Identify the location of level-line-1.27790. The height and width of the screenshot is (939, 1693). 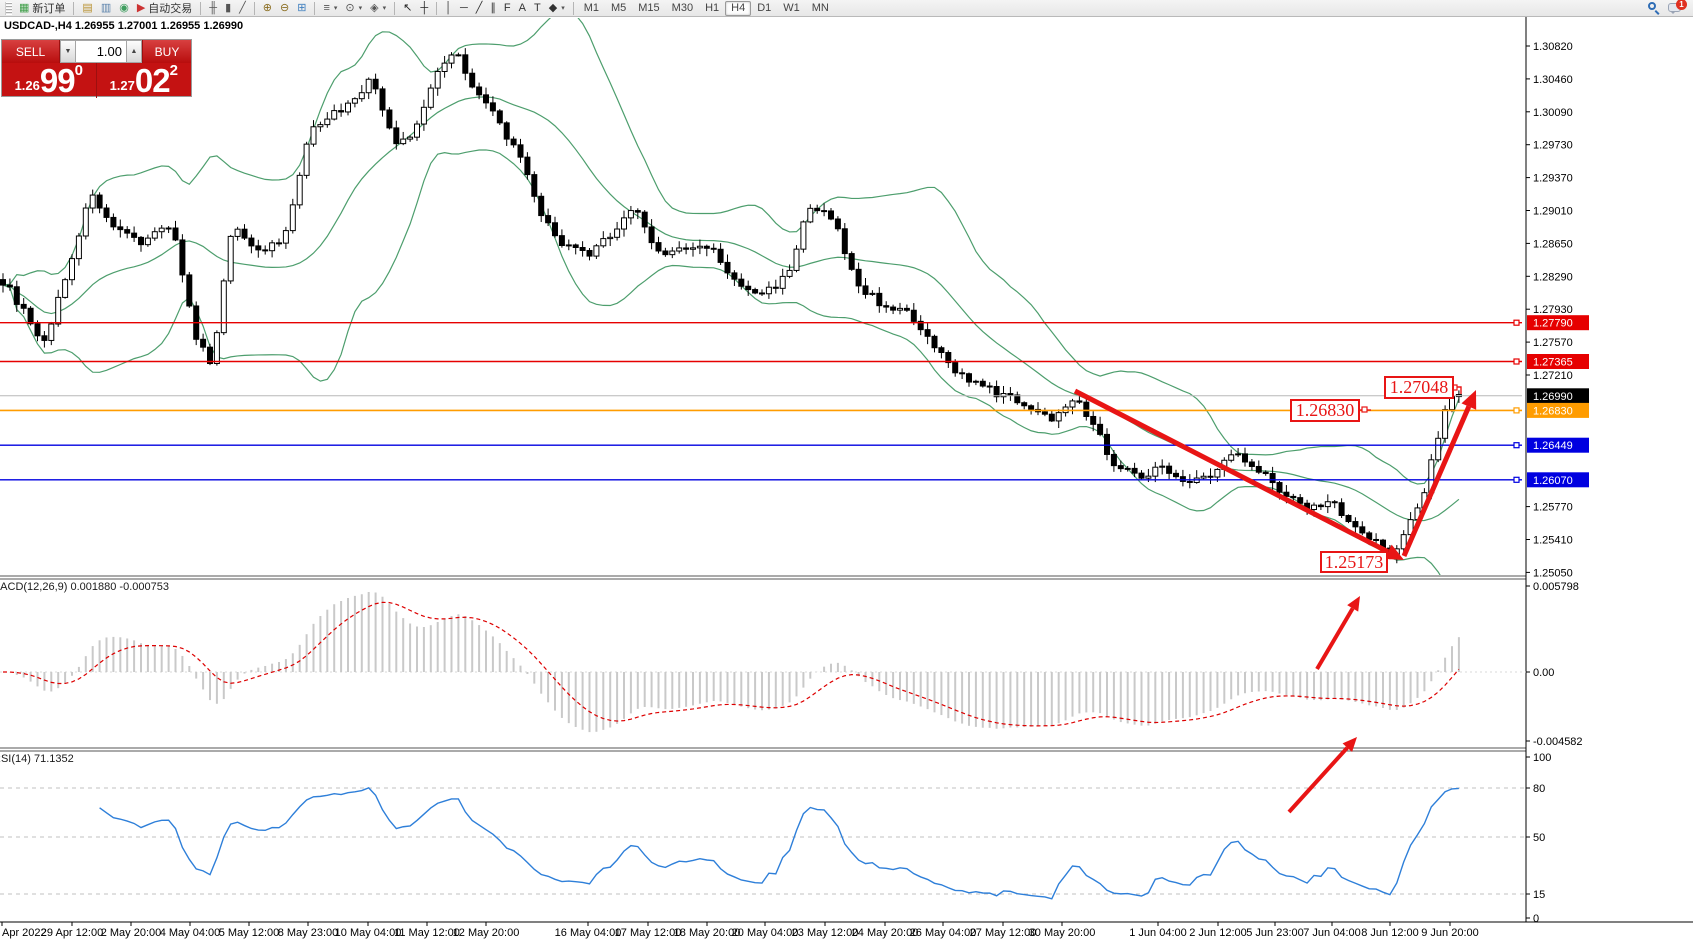
(761, 322).